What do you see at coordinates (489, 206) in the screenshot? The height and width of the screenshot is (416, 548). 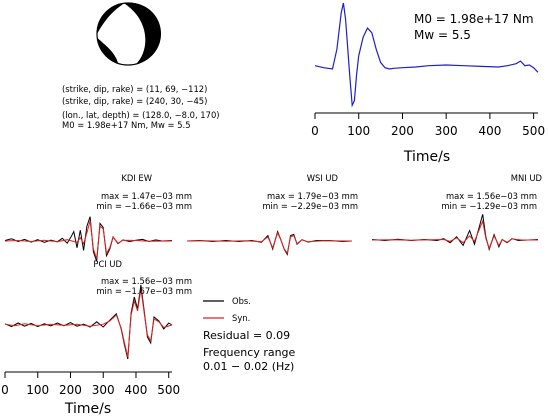 I see `station-min-mni: min = −1.29e−03 mm` at bounding box center [489, 206].